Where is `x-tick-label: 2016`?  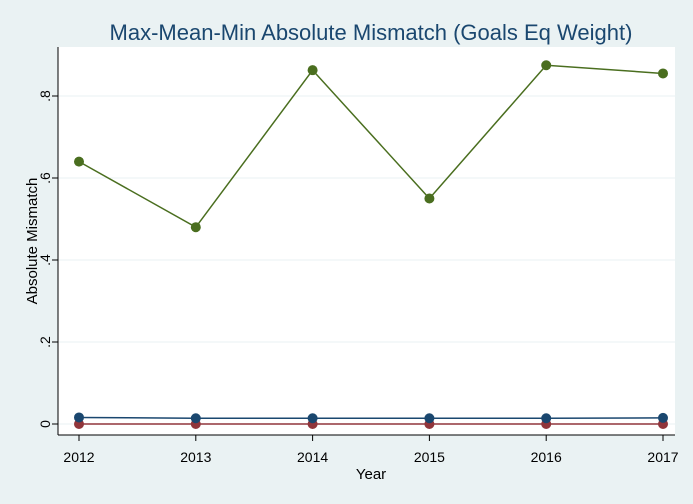 x-tick-label: 2016 is located at coordinates (546, 457).